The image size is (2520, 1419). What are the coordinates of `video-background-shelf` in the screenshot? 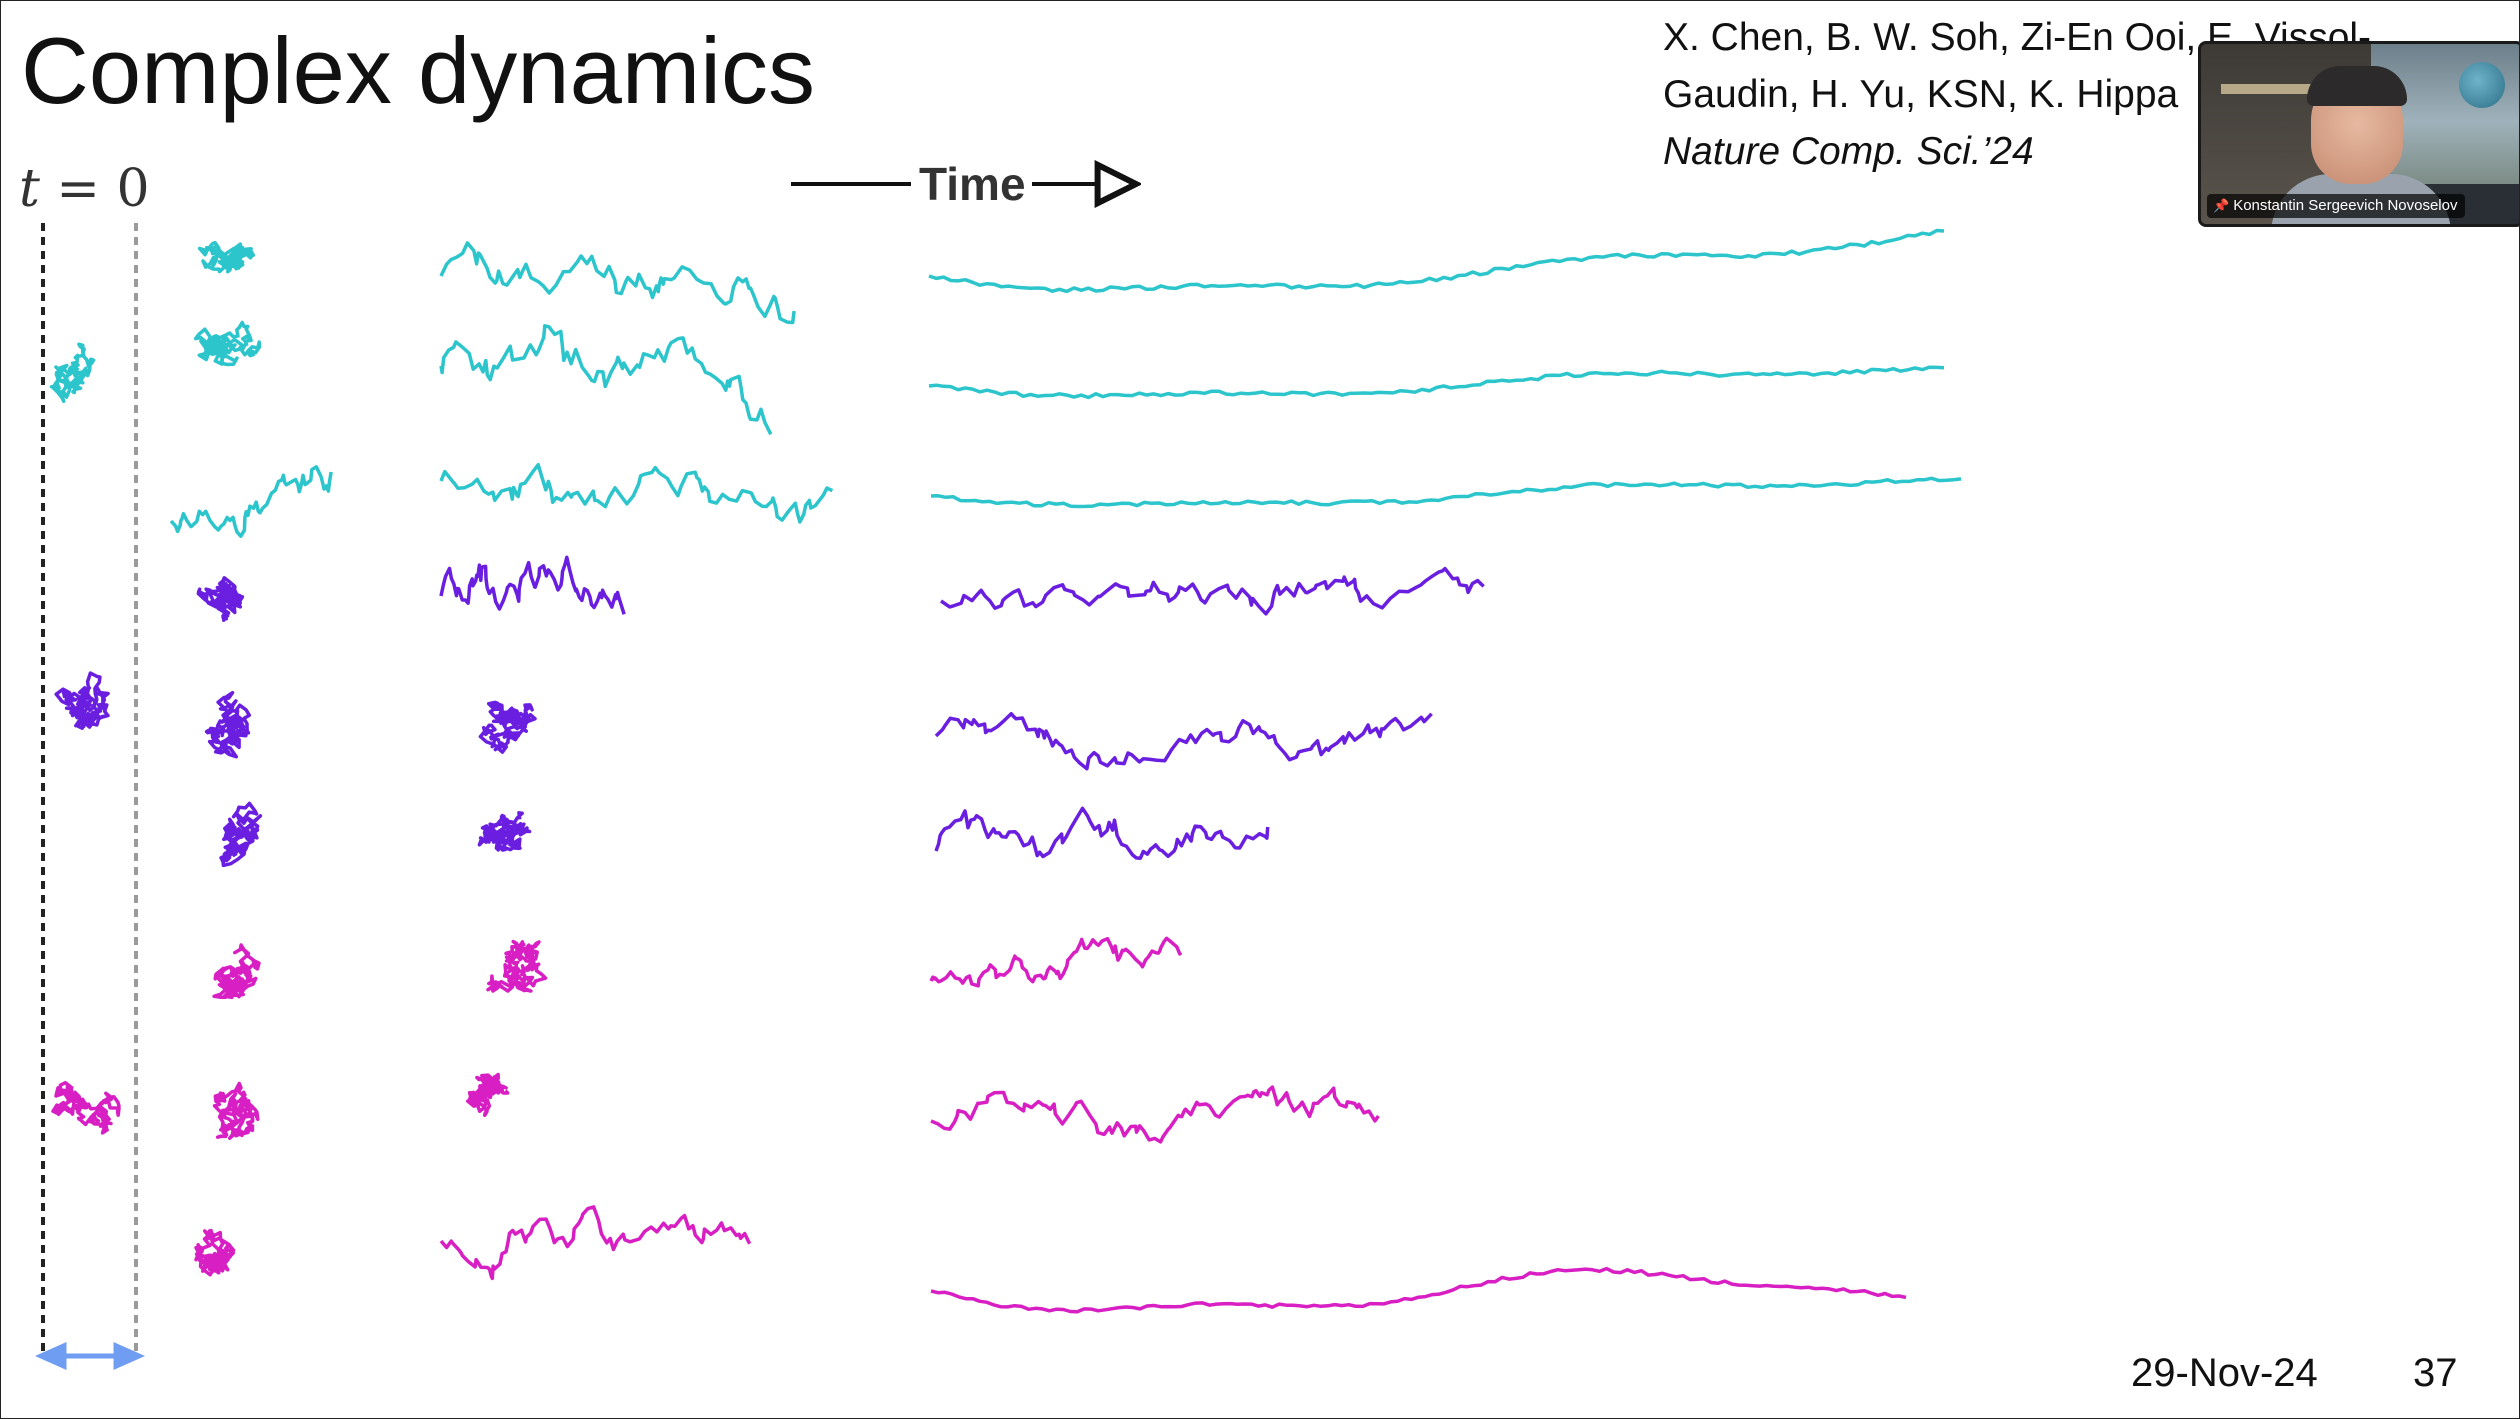 It's located at (2276, 89).